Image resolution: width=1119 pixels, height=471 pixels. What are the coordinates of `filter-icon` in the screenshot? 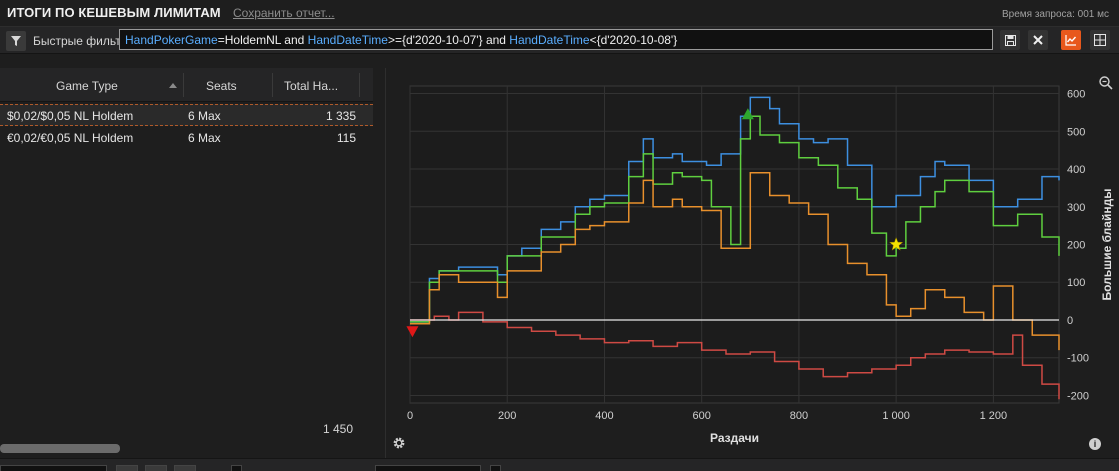 It's located at (16, 41).